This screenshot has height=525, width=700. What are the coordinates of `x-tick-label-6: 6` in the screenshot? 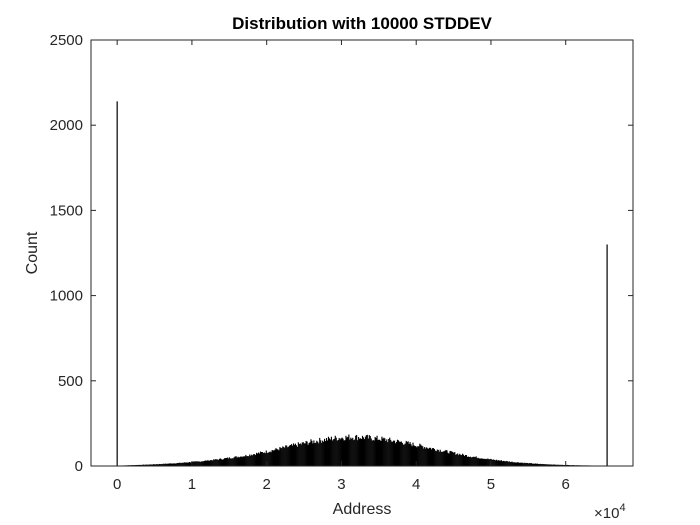 It's located at (566, 484).